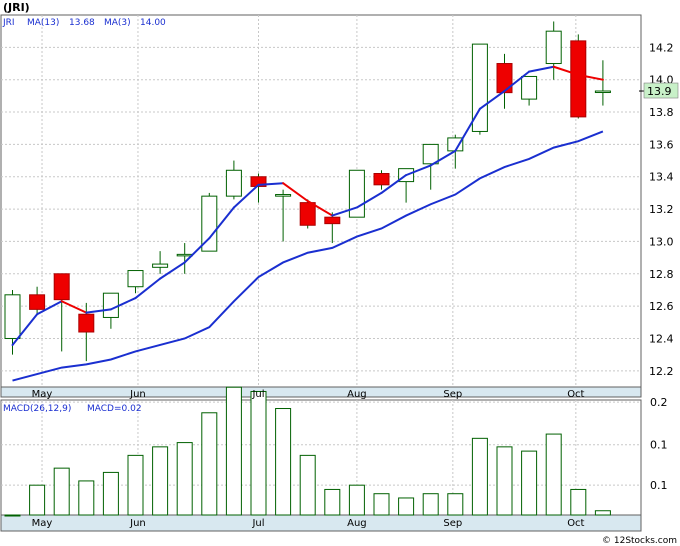 Image resolution: width=680 pixels, height=546 pixels. I want to click on legend: JRI MA(13) 13.68 MA(3) 14.00, so click(84, 23).